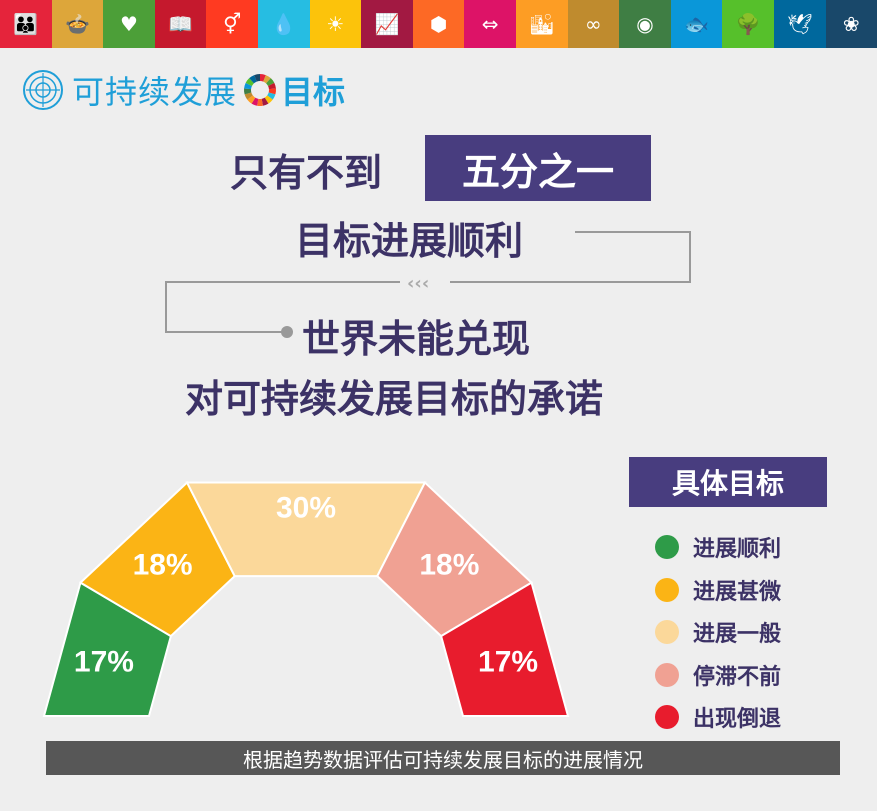  I want to click on connector-lower-bracket, so click(282, 307).